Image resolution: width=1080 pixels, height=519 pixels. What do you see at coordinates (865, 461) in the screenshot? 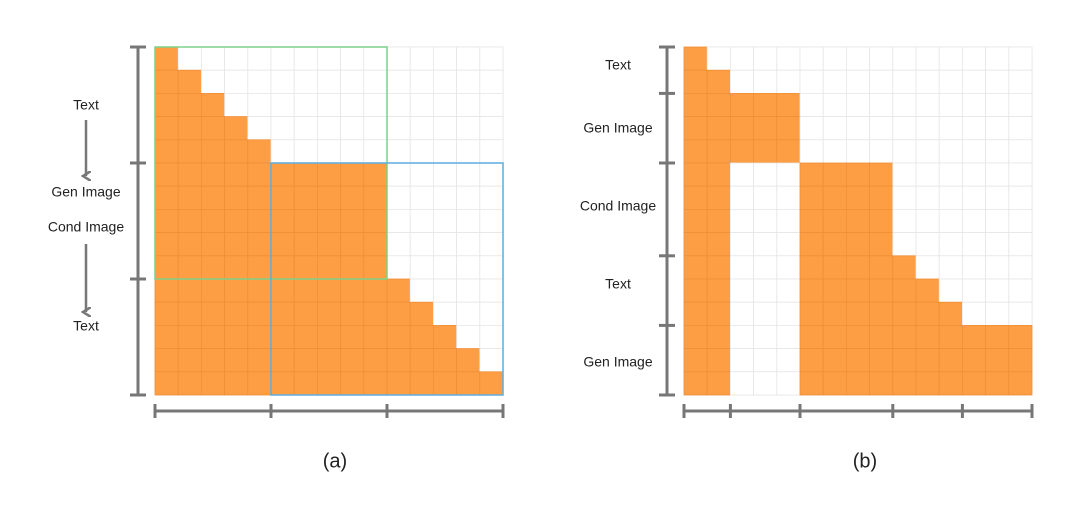
I see `caption: (b)` at bounding box center [865, 461].